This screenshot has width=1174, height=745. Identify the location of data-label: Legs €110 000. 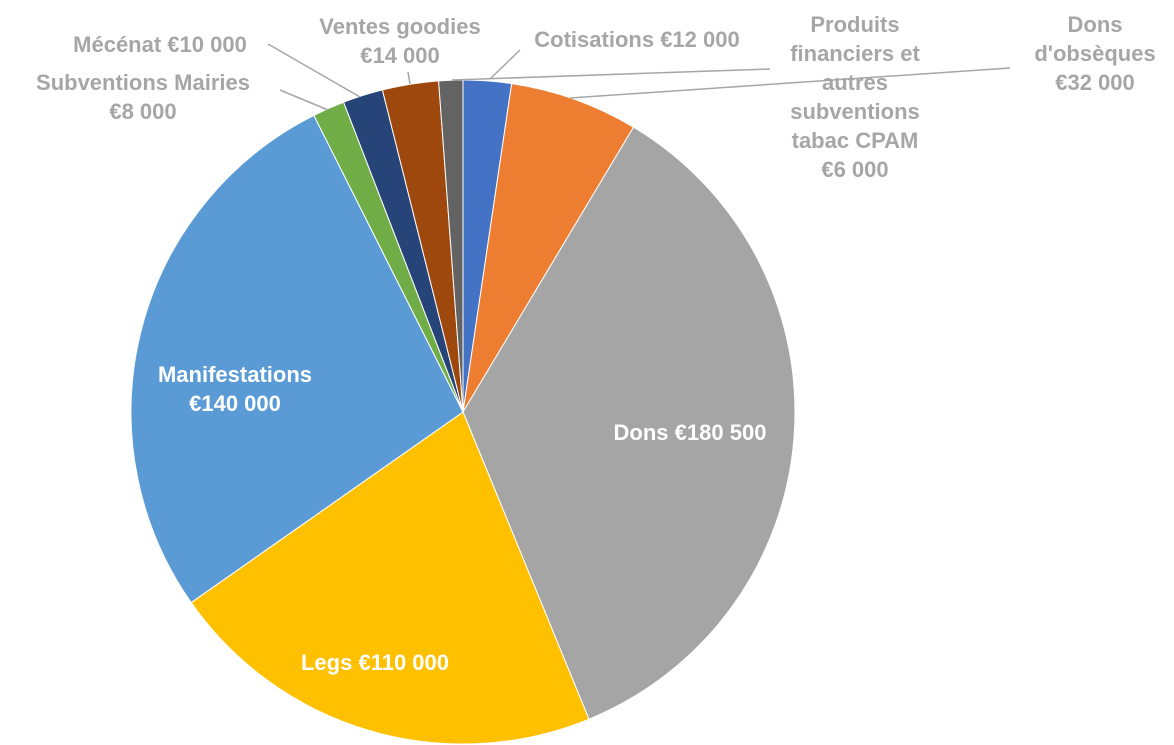
(375, 662).